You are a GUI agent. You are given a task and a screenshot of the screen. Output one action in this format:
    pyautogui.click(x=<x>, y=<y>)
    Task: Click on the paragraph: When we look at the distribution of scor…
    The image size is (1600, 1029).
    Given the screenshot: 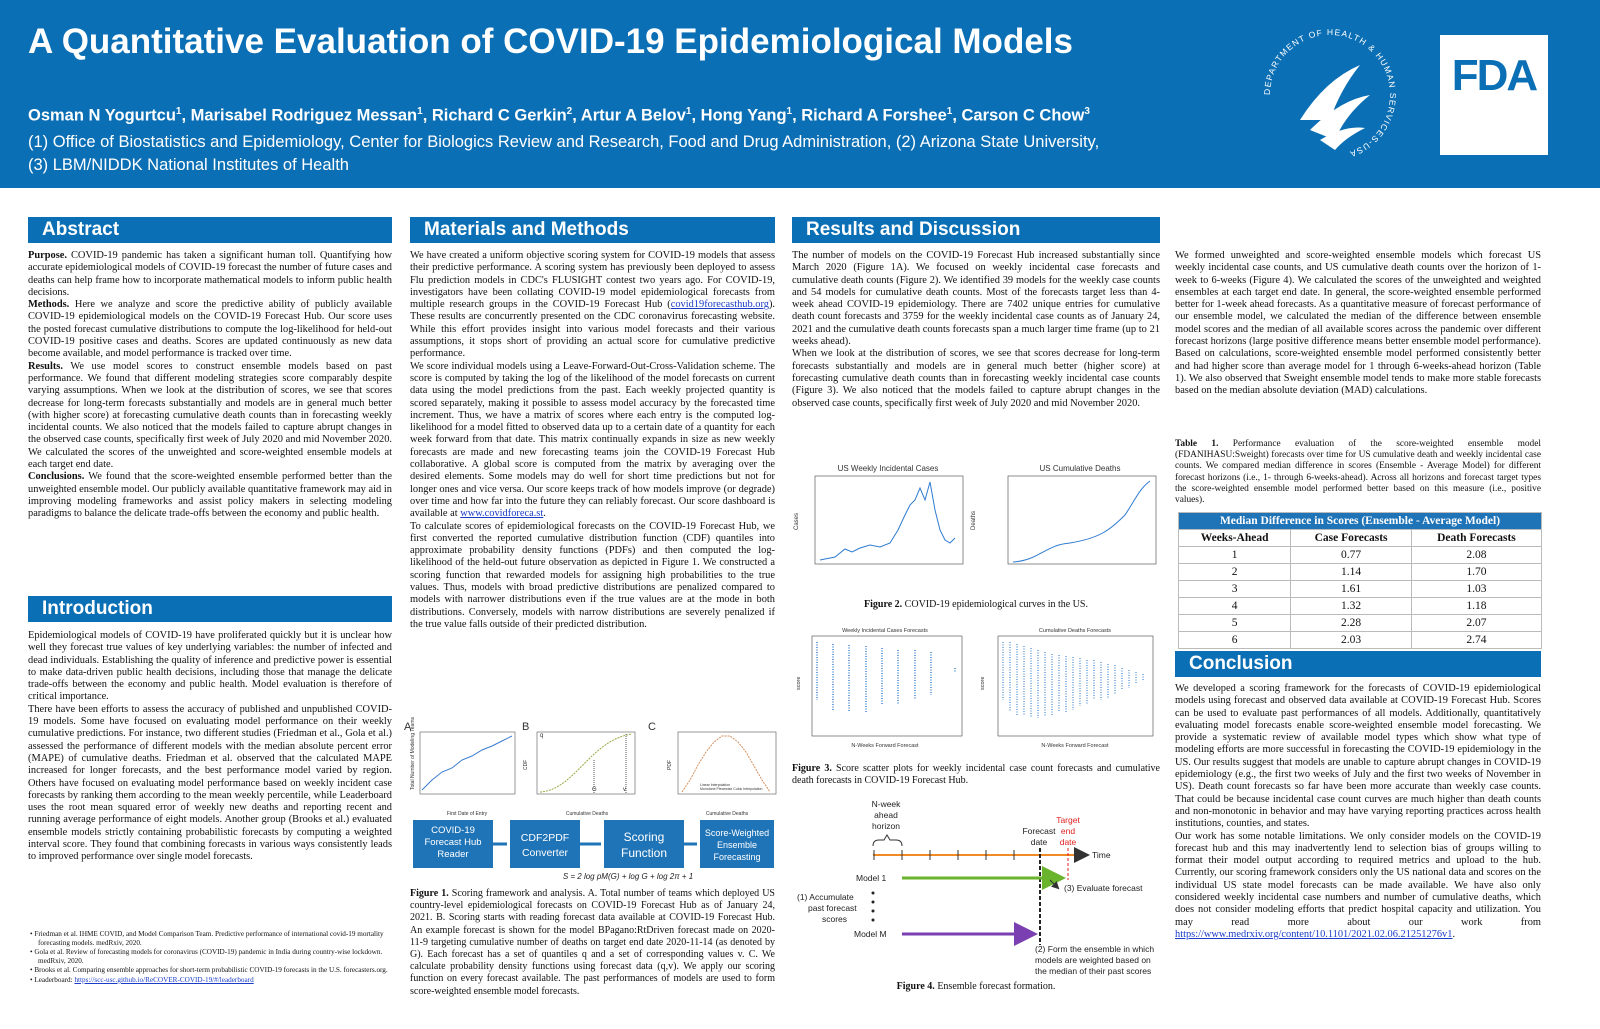 What is the action you would take?
    pyautogui.click(x=976, y=378)
    